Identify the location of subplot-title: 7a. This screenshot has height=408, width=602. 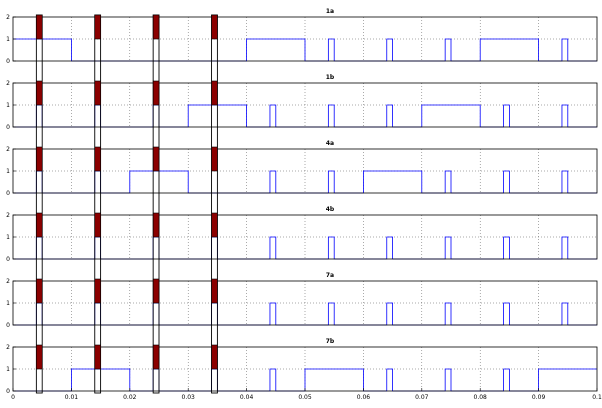
(330, 275).